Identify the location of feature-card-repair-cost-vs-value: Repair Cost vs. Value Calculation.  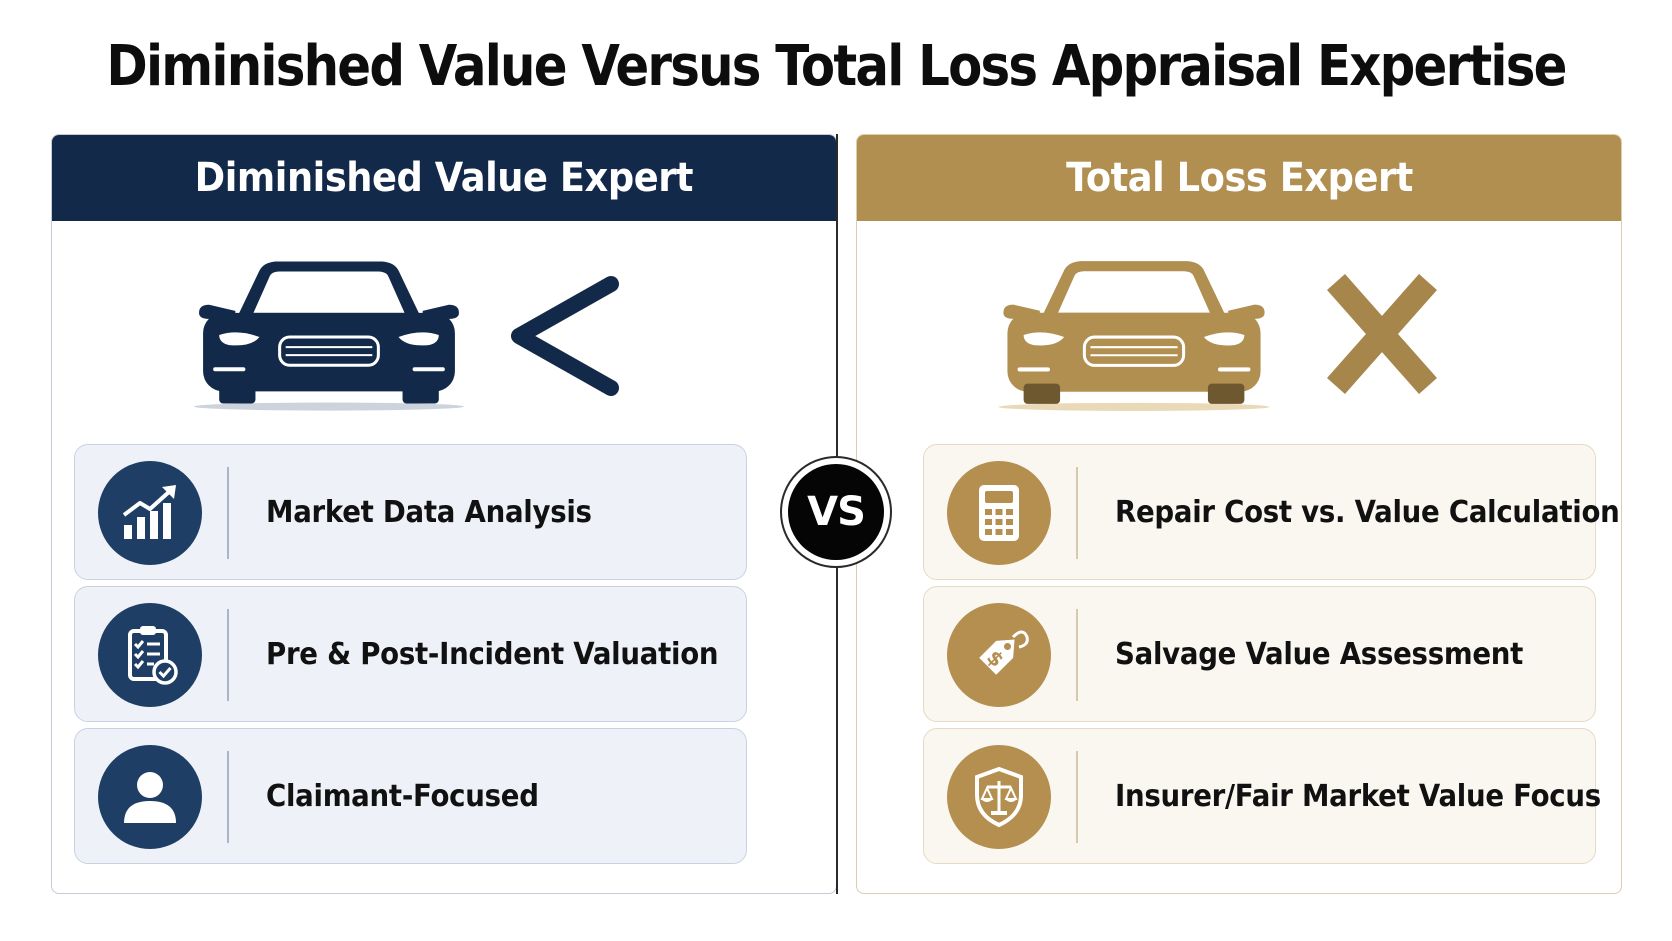
(1271, 512).